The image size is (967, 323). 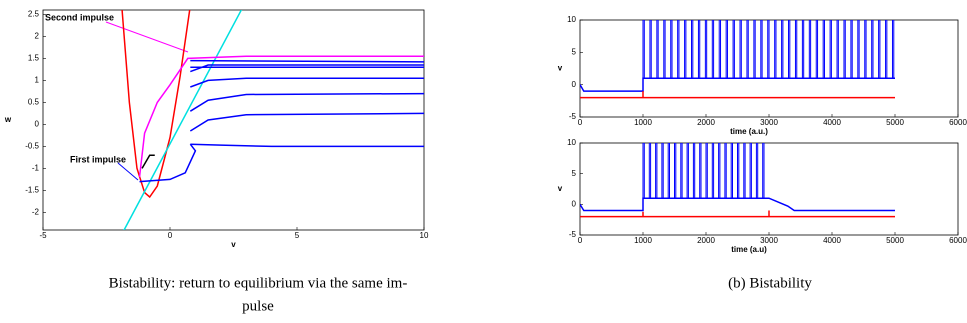 What do you see at coordinates (424, 235) in the screenshot?
I see `x-tick-label: 10` at bounding box center [424, 235].